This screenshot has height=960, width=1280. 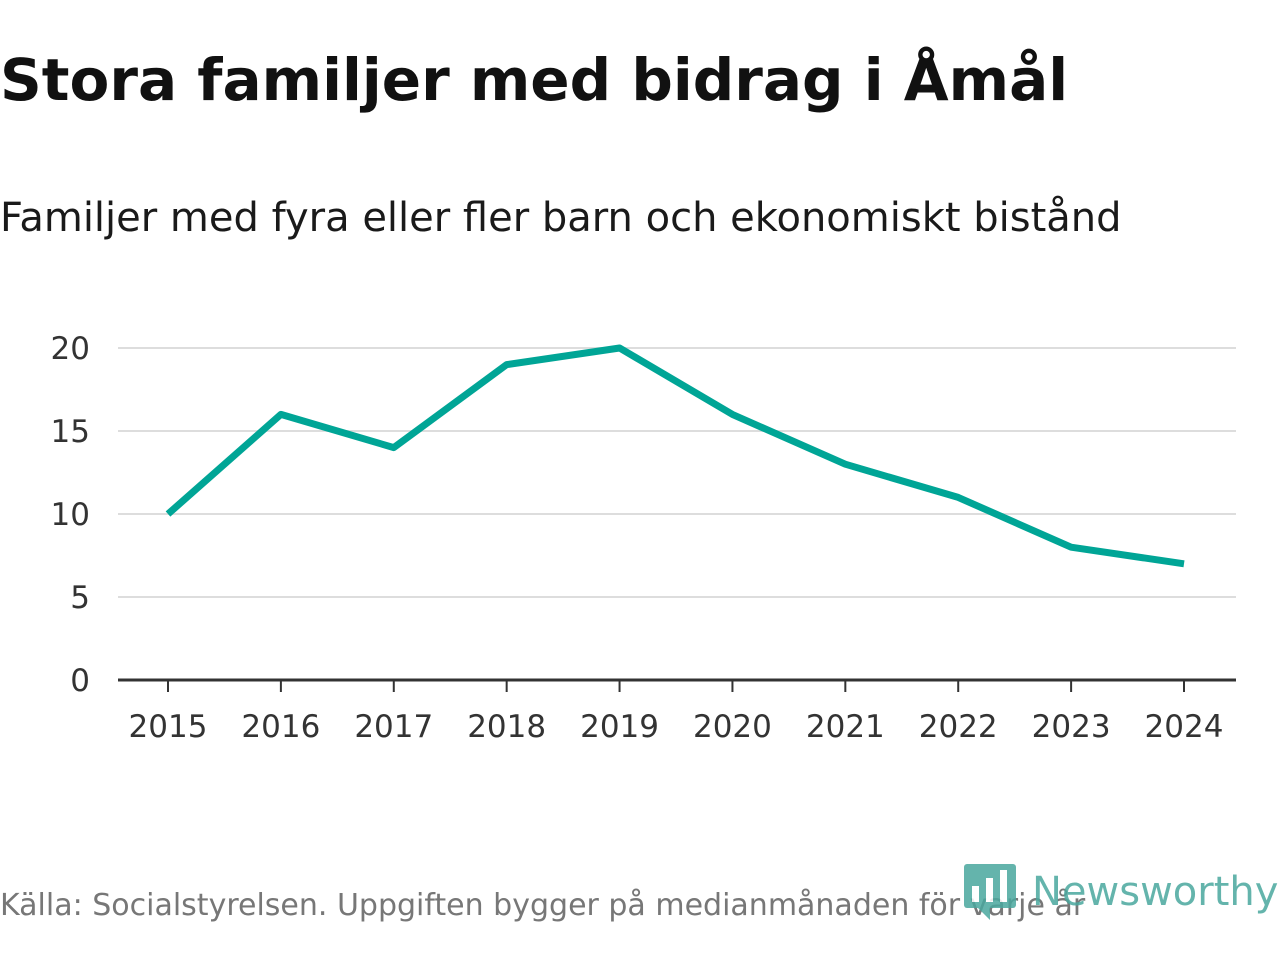 I want to click on x-tick-label: 2019, so click(x=619, y=727).